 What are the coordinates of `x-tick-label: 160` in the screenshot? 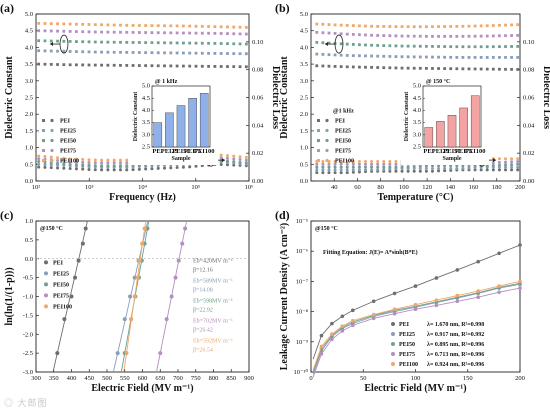 It's located at (474, 187).